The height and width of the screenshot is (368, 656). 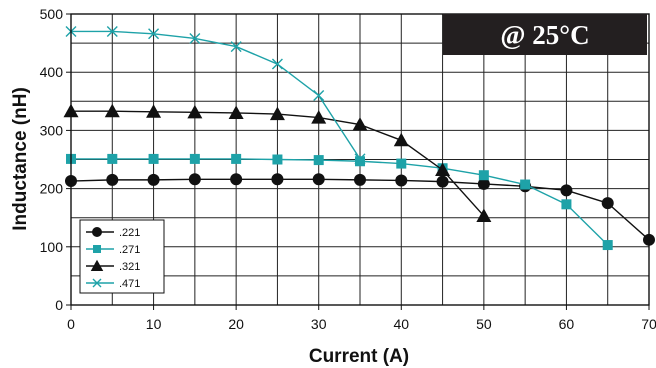 I want to click on y-tick-label: 500, so click(x=52, y=14).